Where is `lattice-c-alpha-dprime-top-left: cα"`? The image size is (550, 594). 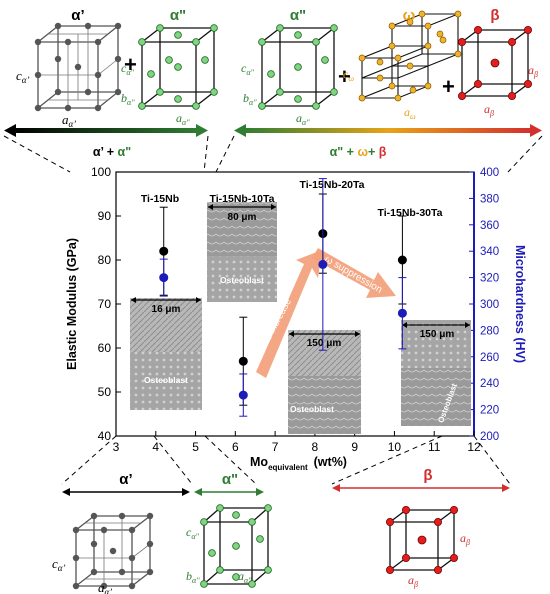 lattice-c-alpha-dprime-top-left: cα" is located at coordinates (128, 69).